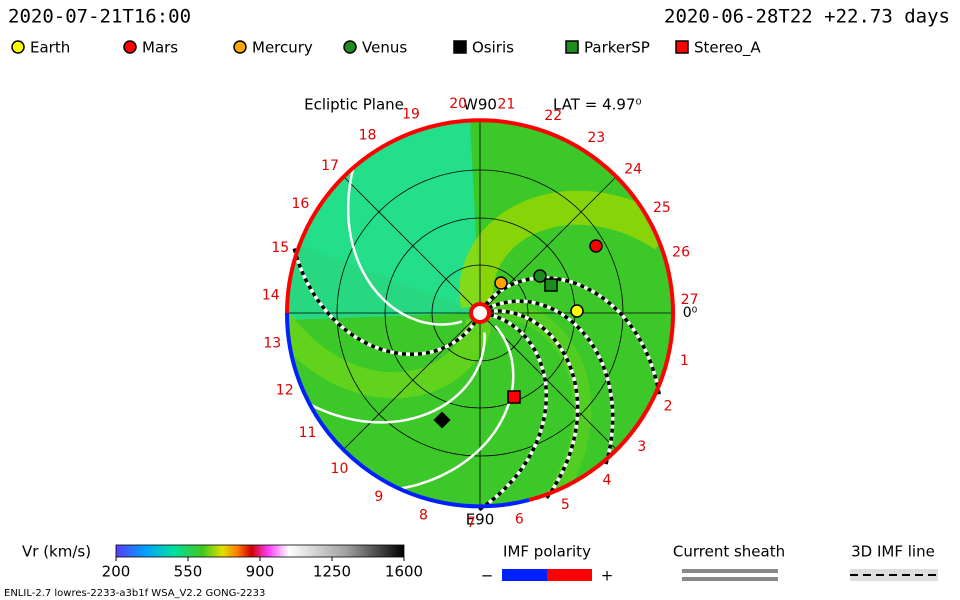 The image size is (960, 600). I want to click on polarity-positive, so click(569, 575).